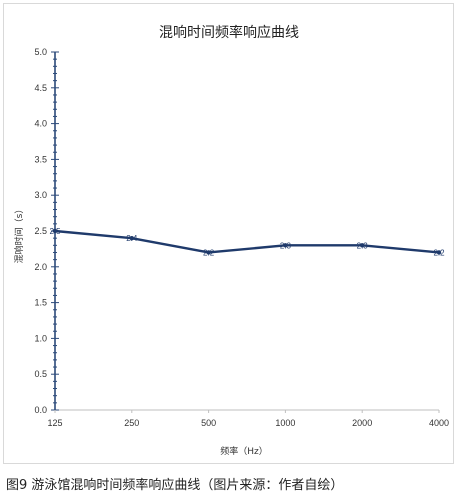 The height and width of the screenshot is (501, 458). What do you see at coordinates (40, 303) in the screenshot?
I see `y-tick-label: 1.5` at bounding box center [40, 303].